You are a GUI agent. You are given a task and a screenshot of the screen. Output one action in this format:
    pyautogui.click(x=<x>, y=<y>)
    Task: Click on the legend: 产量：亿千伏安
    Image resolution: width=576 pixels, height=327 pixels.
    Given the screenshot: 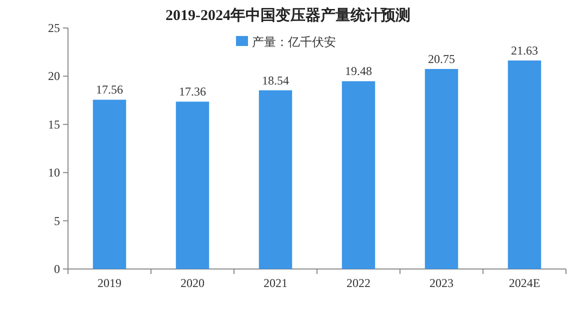 What is the action you would take?
    pyautogui.click(x=286, y=42)
    